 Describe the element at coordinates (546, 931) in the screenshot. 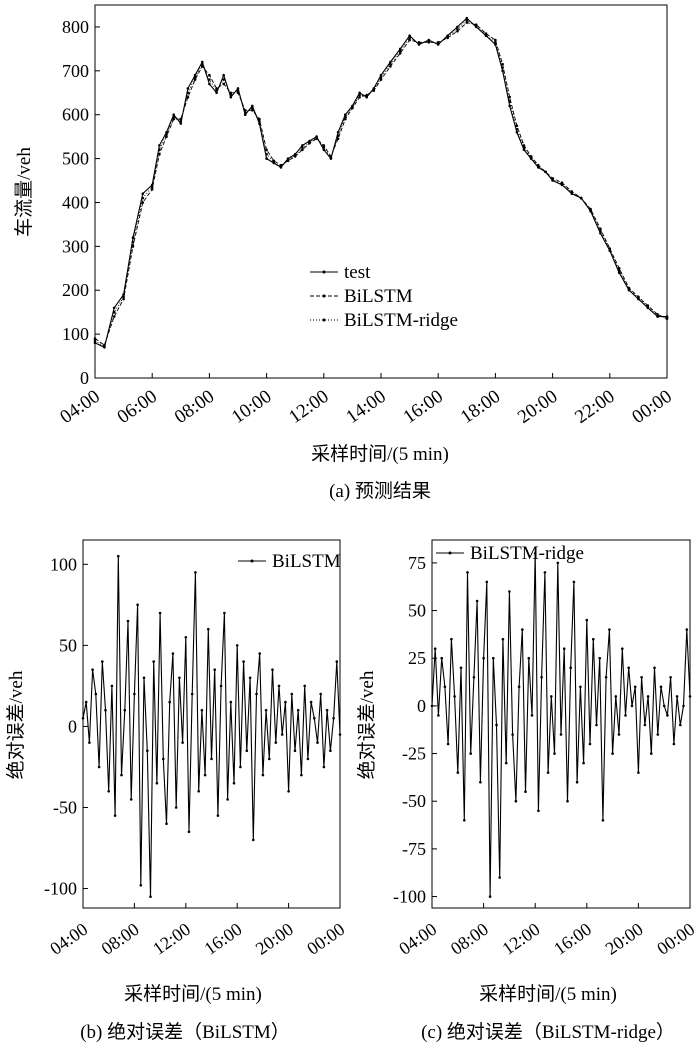

I see `panel-c-x-axis: 04:00 08:00 12:00 16:00 20:00 00:00` at that location.